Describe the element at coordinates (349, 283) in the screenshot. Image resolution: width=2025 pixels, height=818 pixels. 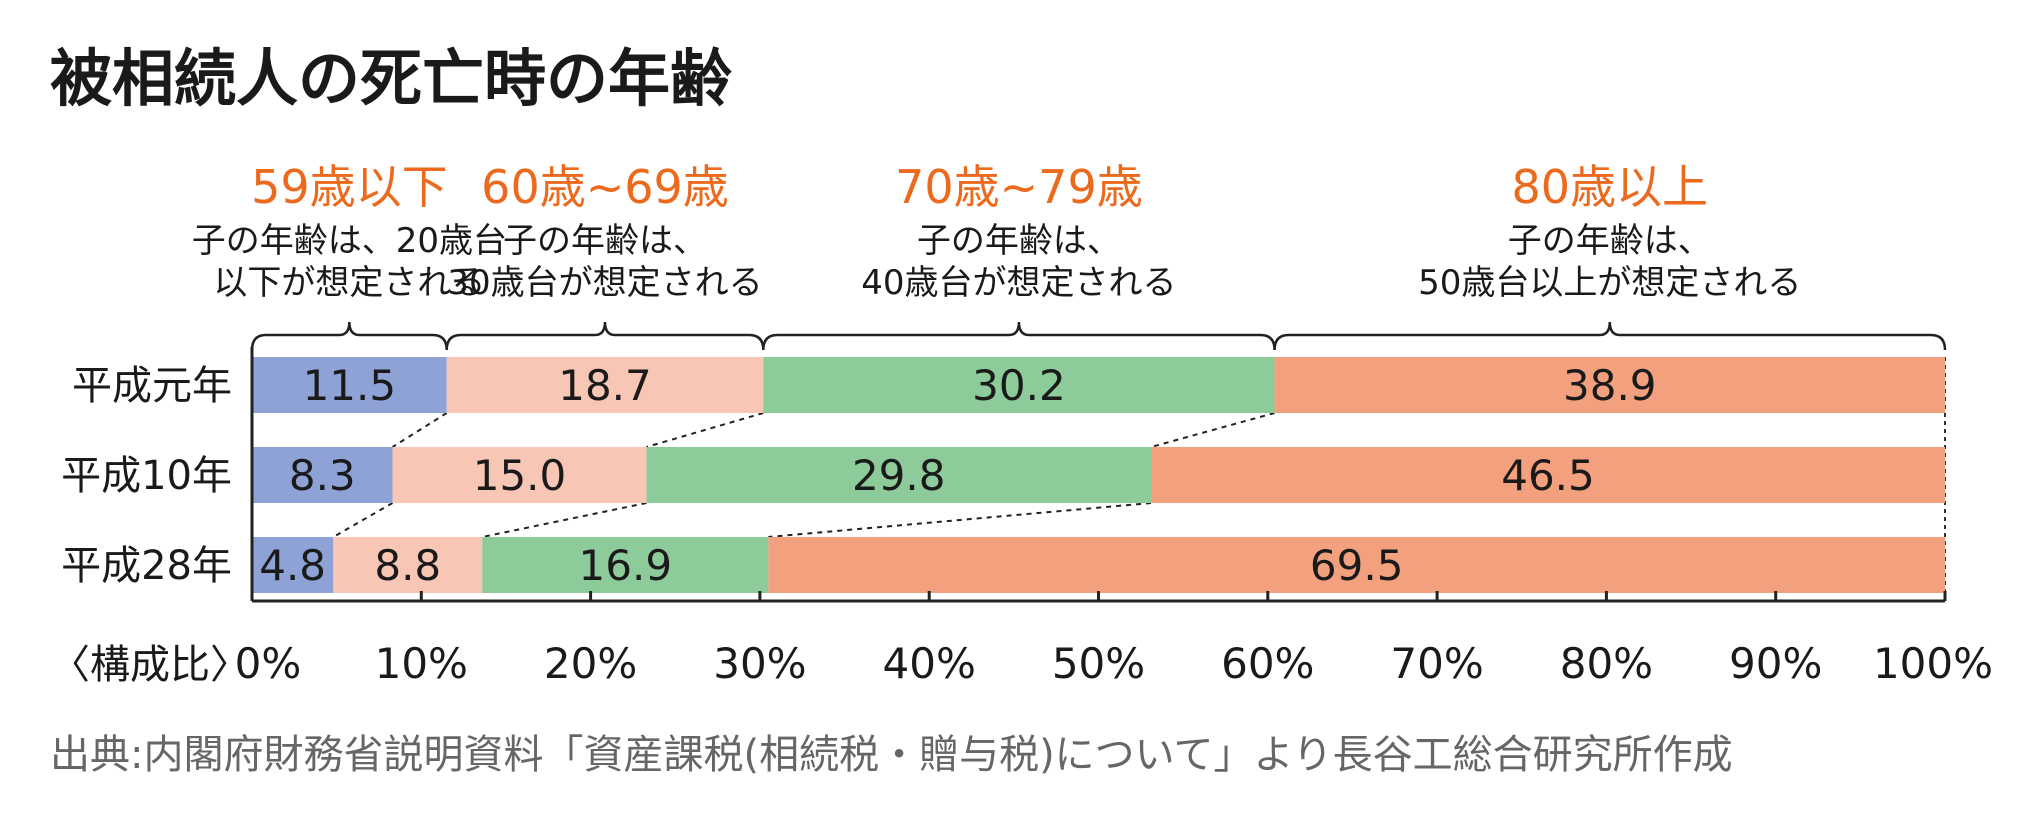
I see `group-description: 以下が想定される` at that location.